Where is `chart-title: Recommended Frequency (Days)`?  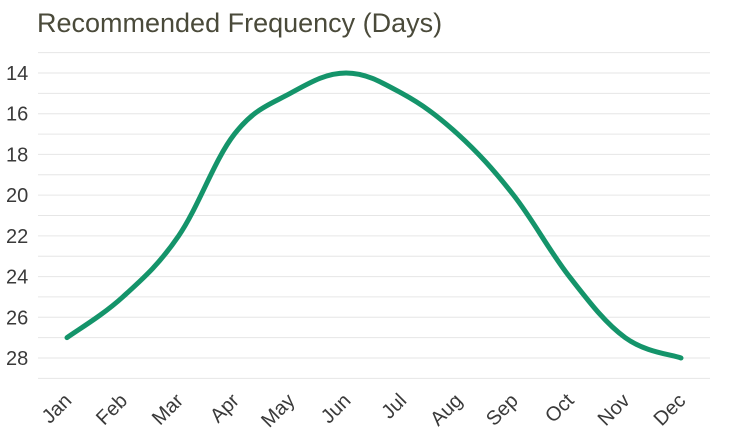
chart-title: Recommended Frequency (Days) is located at coordinates (240, 23).